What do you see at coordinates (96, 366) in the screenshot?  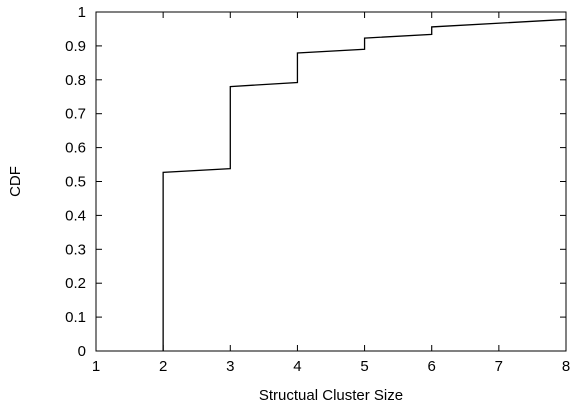 I see `x-tick-label: 1` at bounding box center [96, 366].